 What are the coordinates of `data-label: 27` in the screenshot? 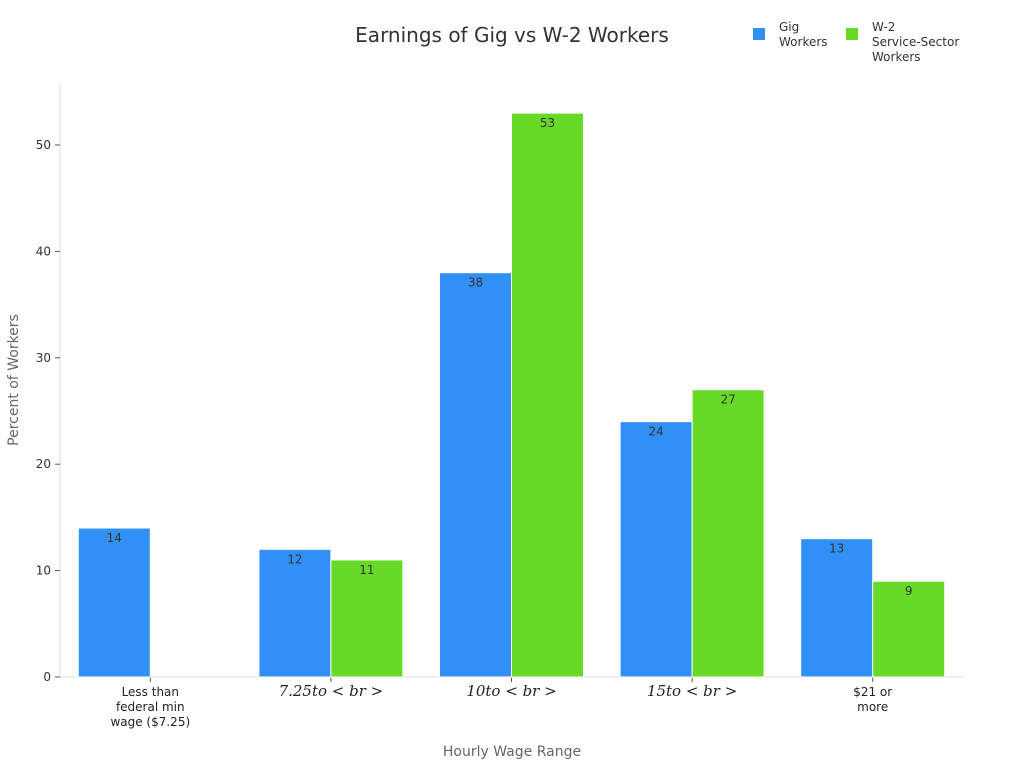 It's located at (727, 400).